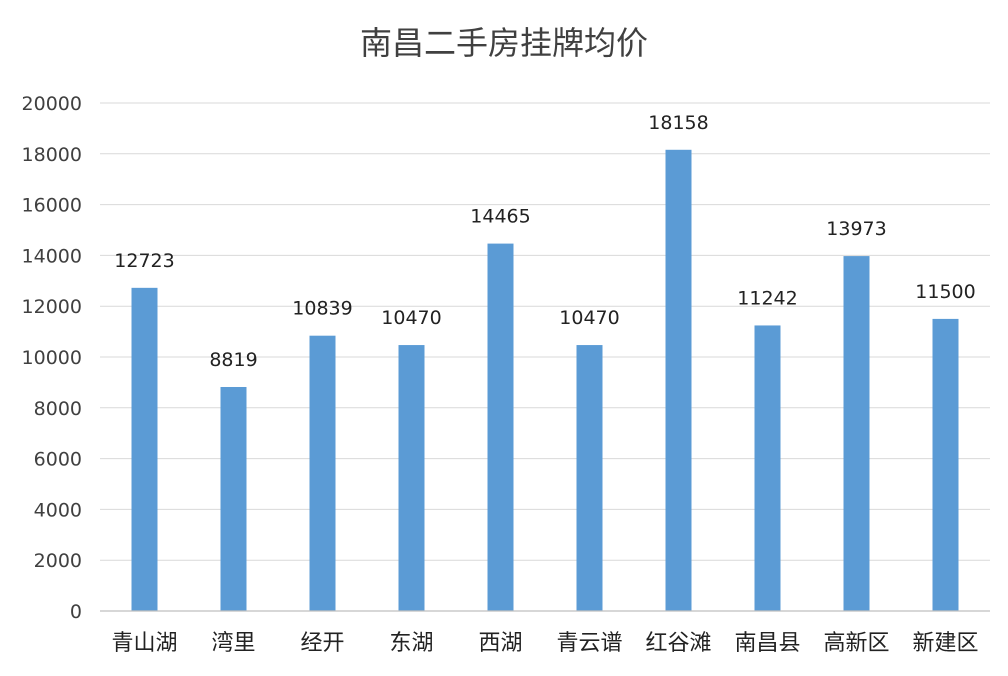 This screenshot has width=1008, height=676. What do you see at coordinates (144, 261) in the screenshot?
I see `data-label: 12723` at bounding box center [144, 261].